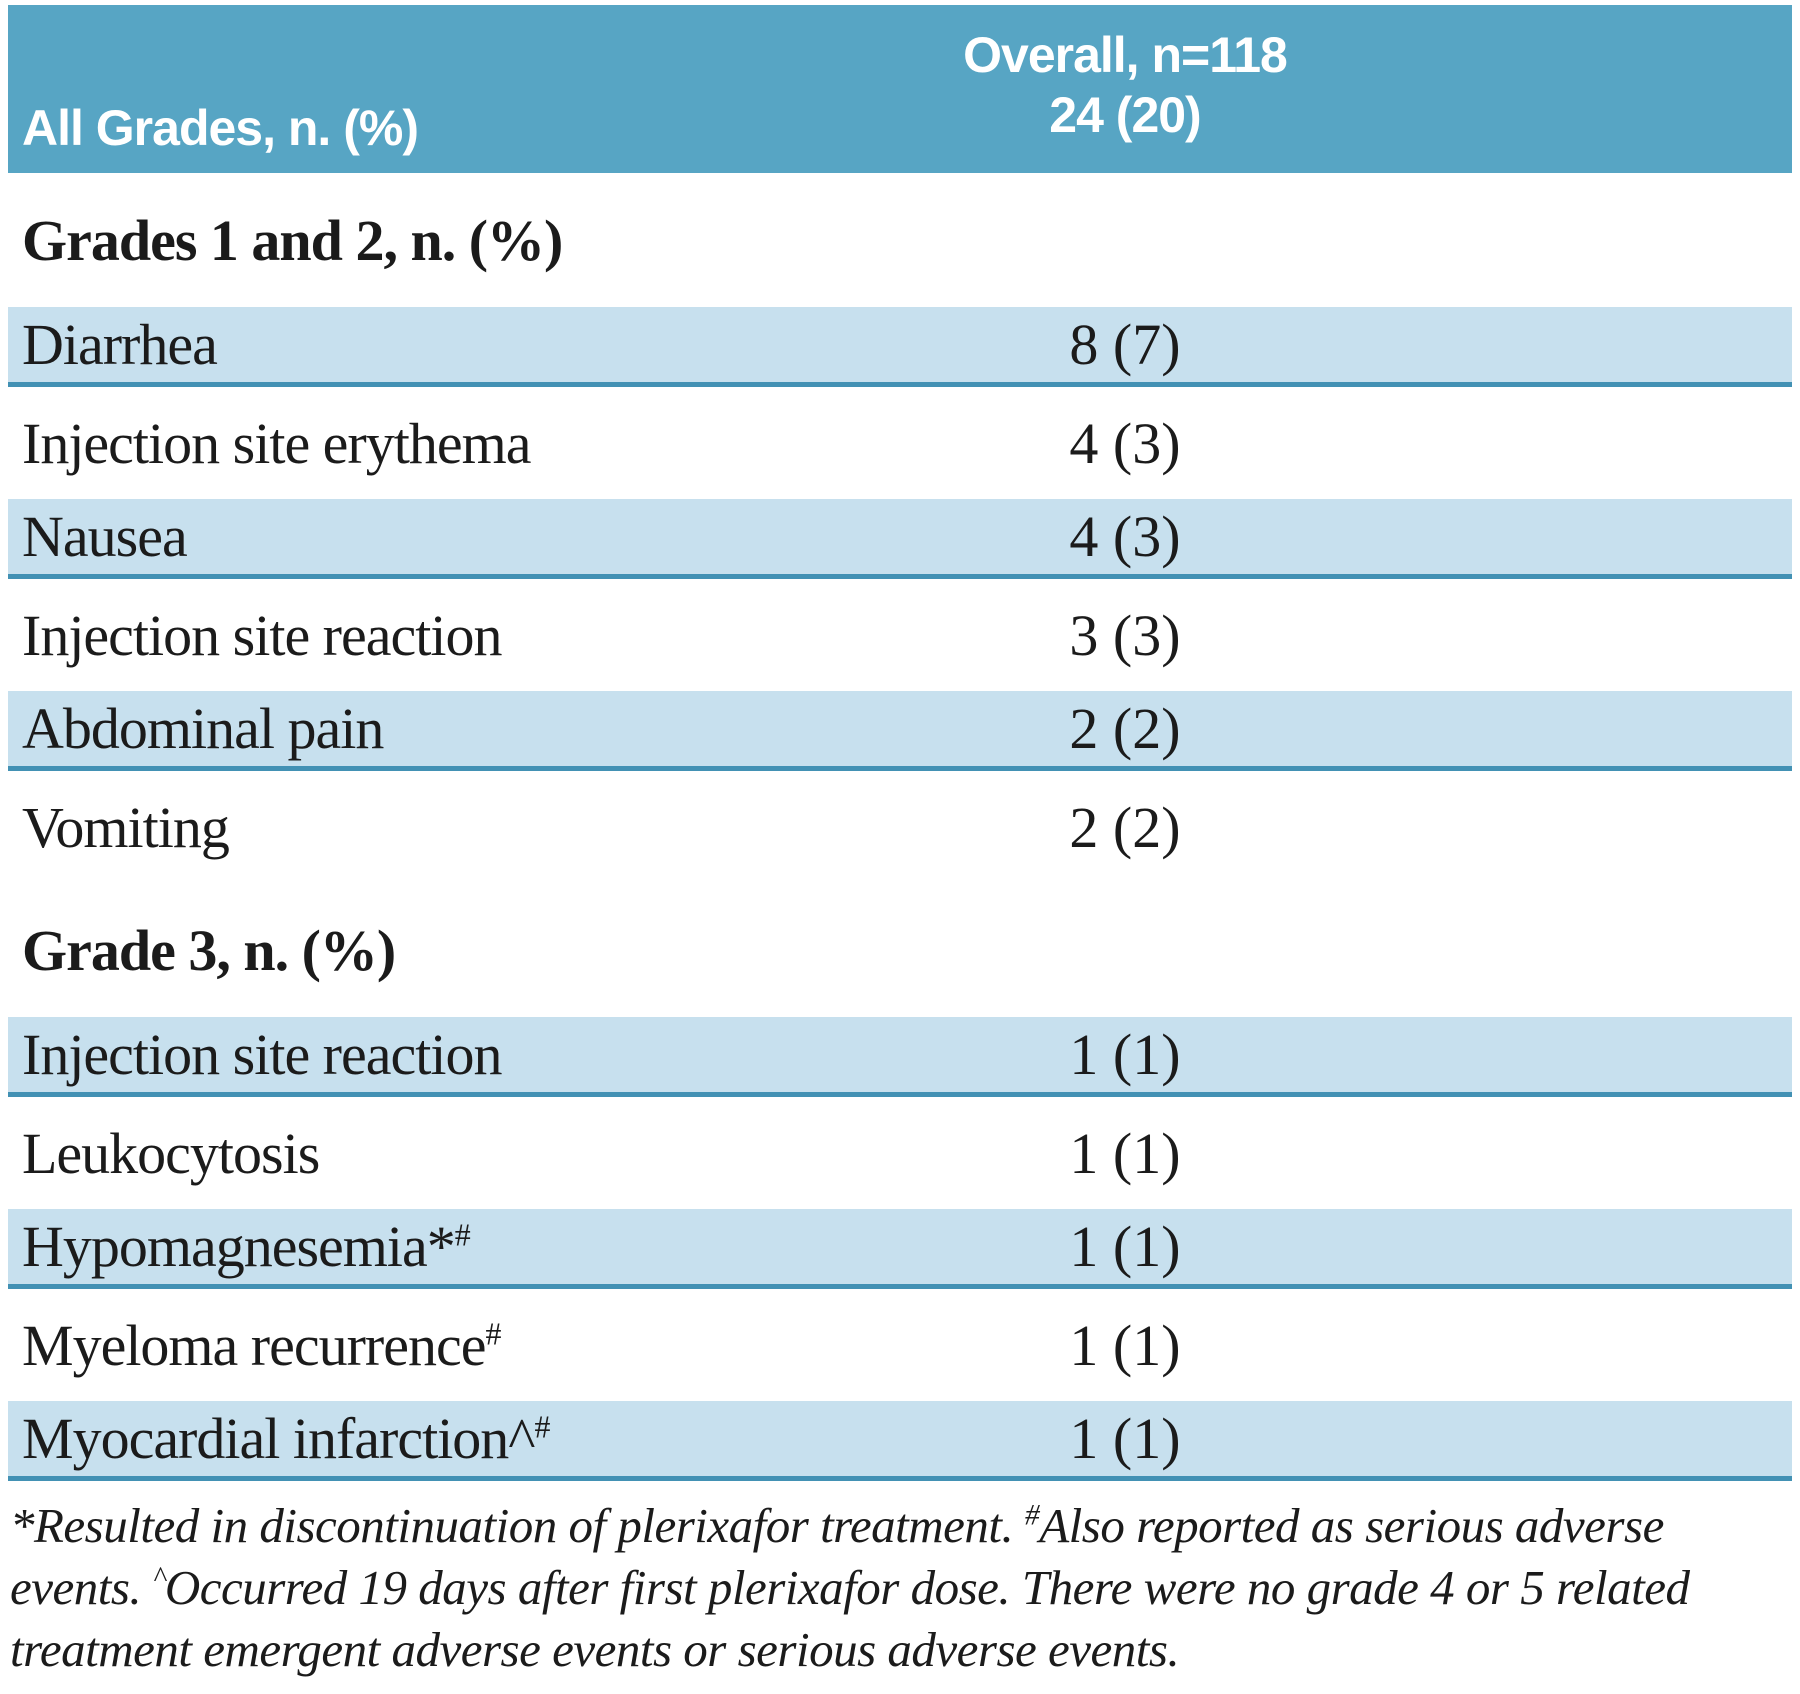 This screenshot has width=1800, height=1694. Describe the element at coordinates (276, 443) in the screenshot. I see `row-label: Injection site erythema` at that location.